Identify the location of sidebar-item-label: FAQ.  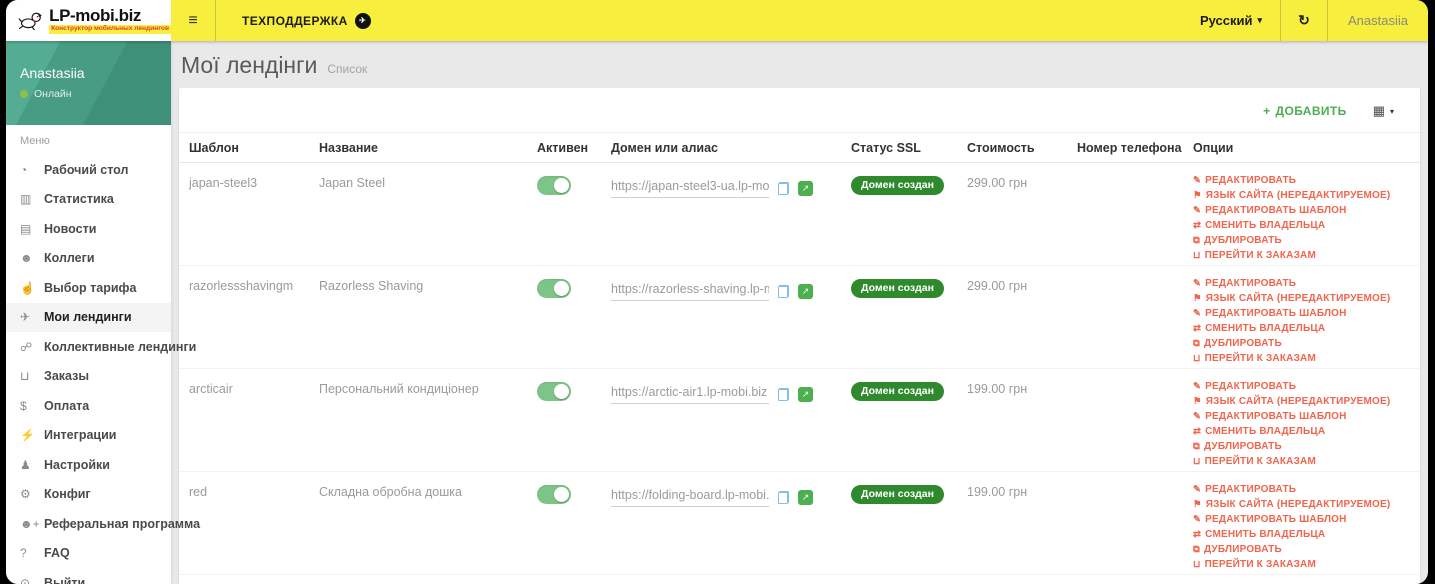
(57, 553).